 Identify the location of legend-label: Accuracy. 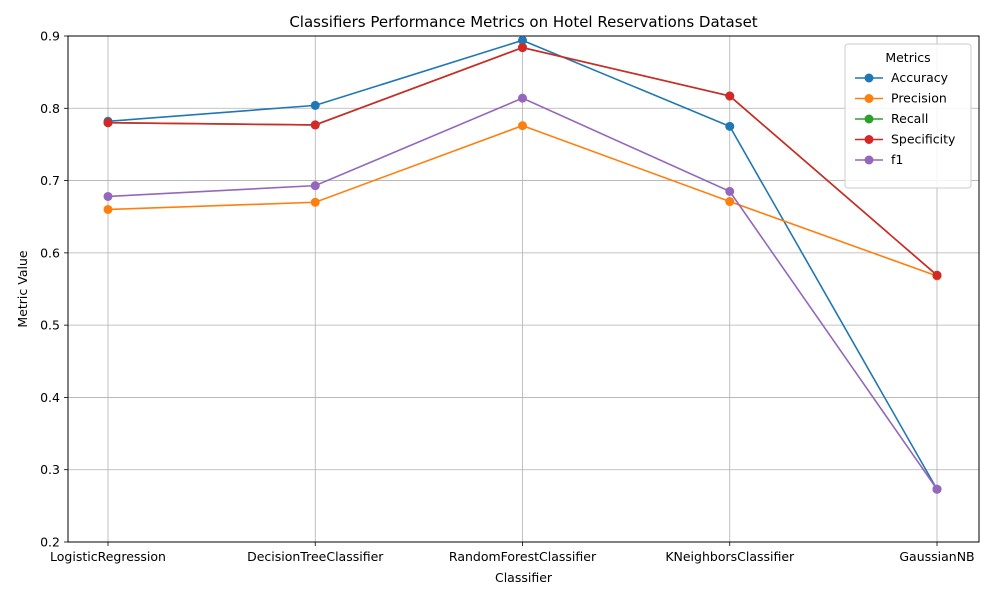
(920, 77).